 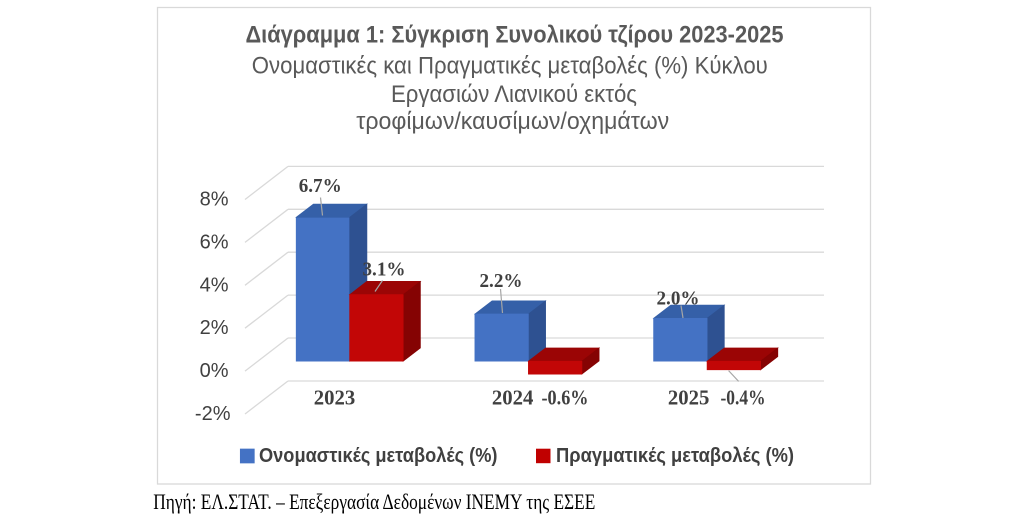 I want to click on svg-text: 2.0%, so click(x=678, y=299).